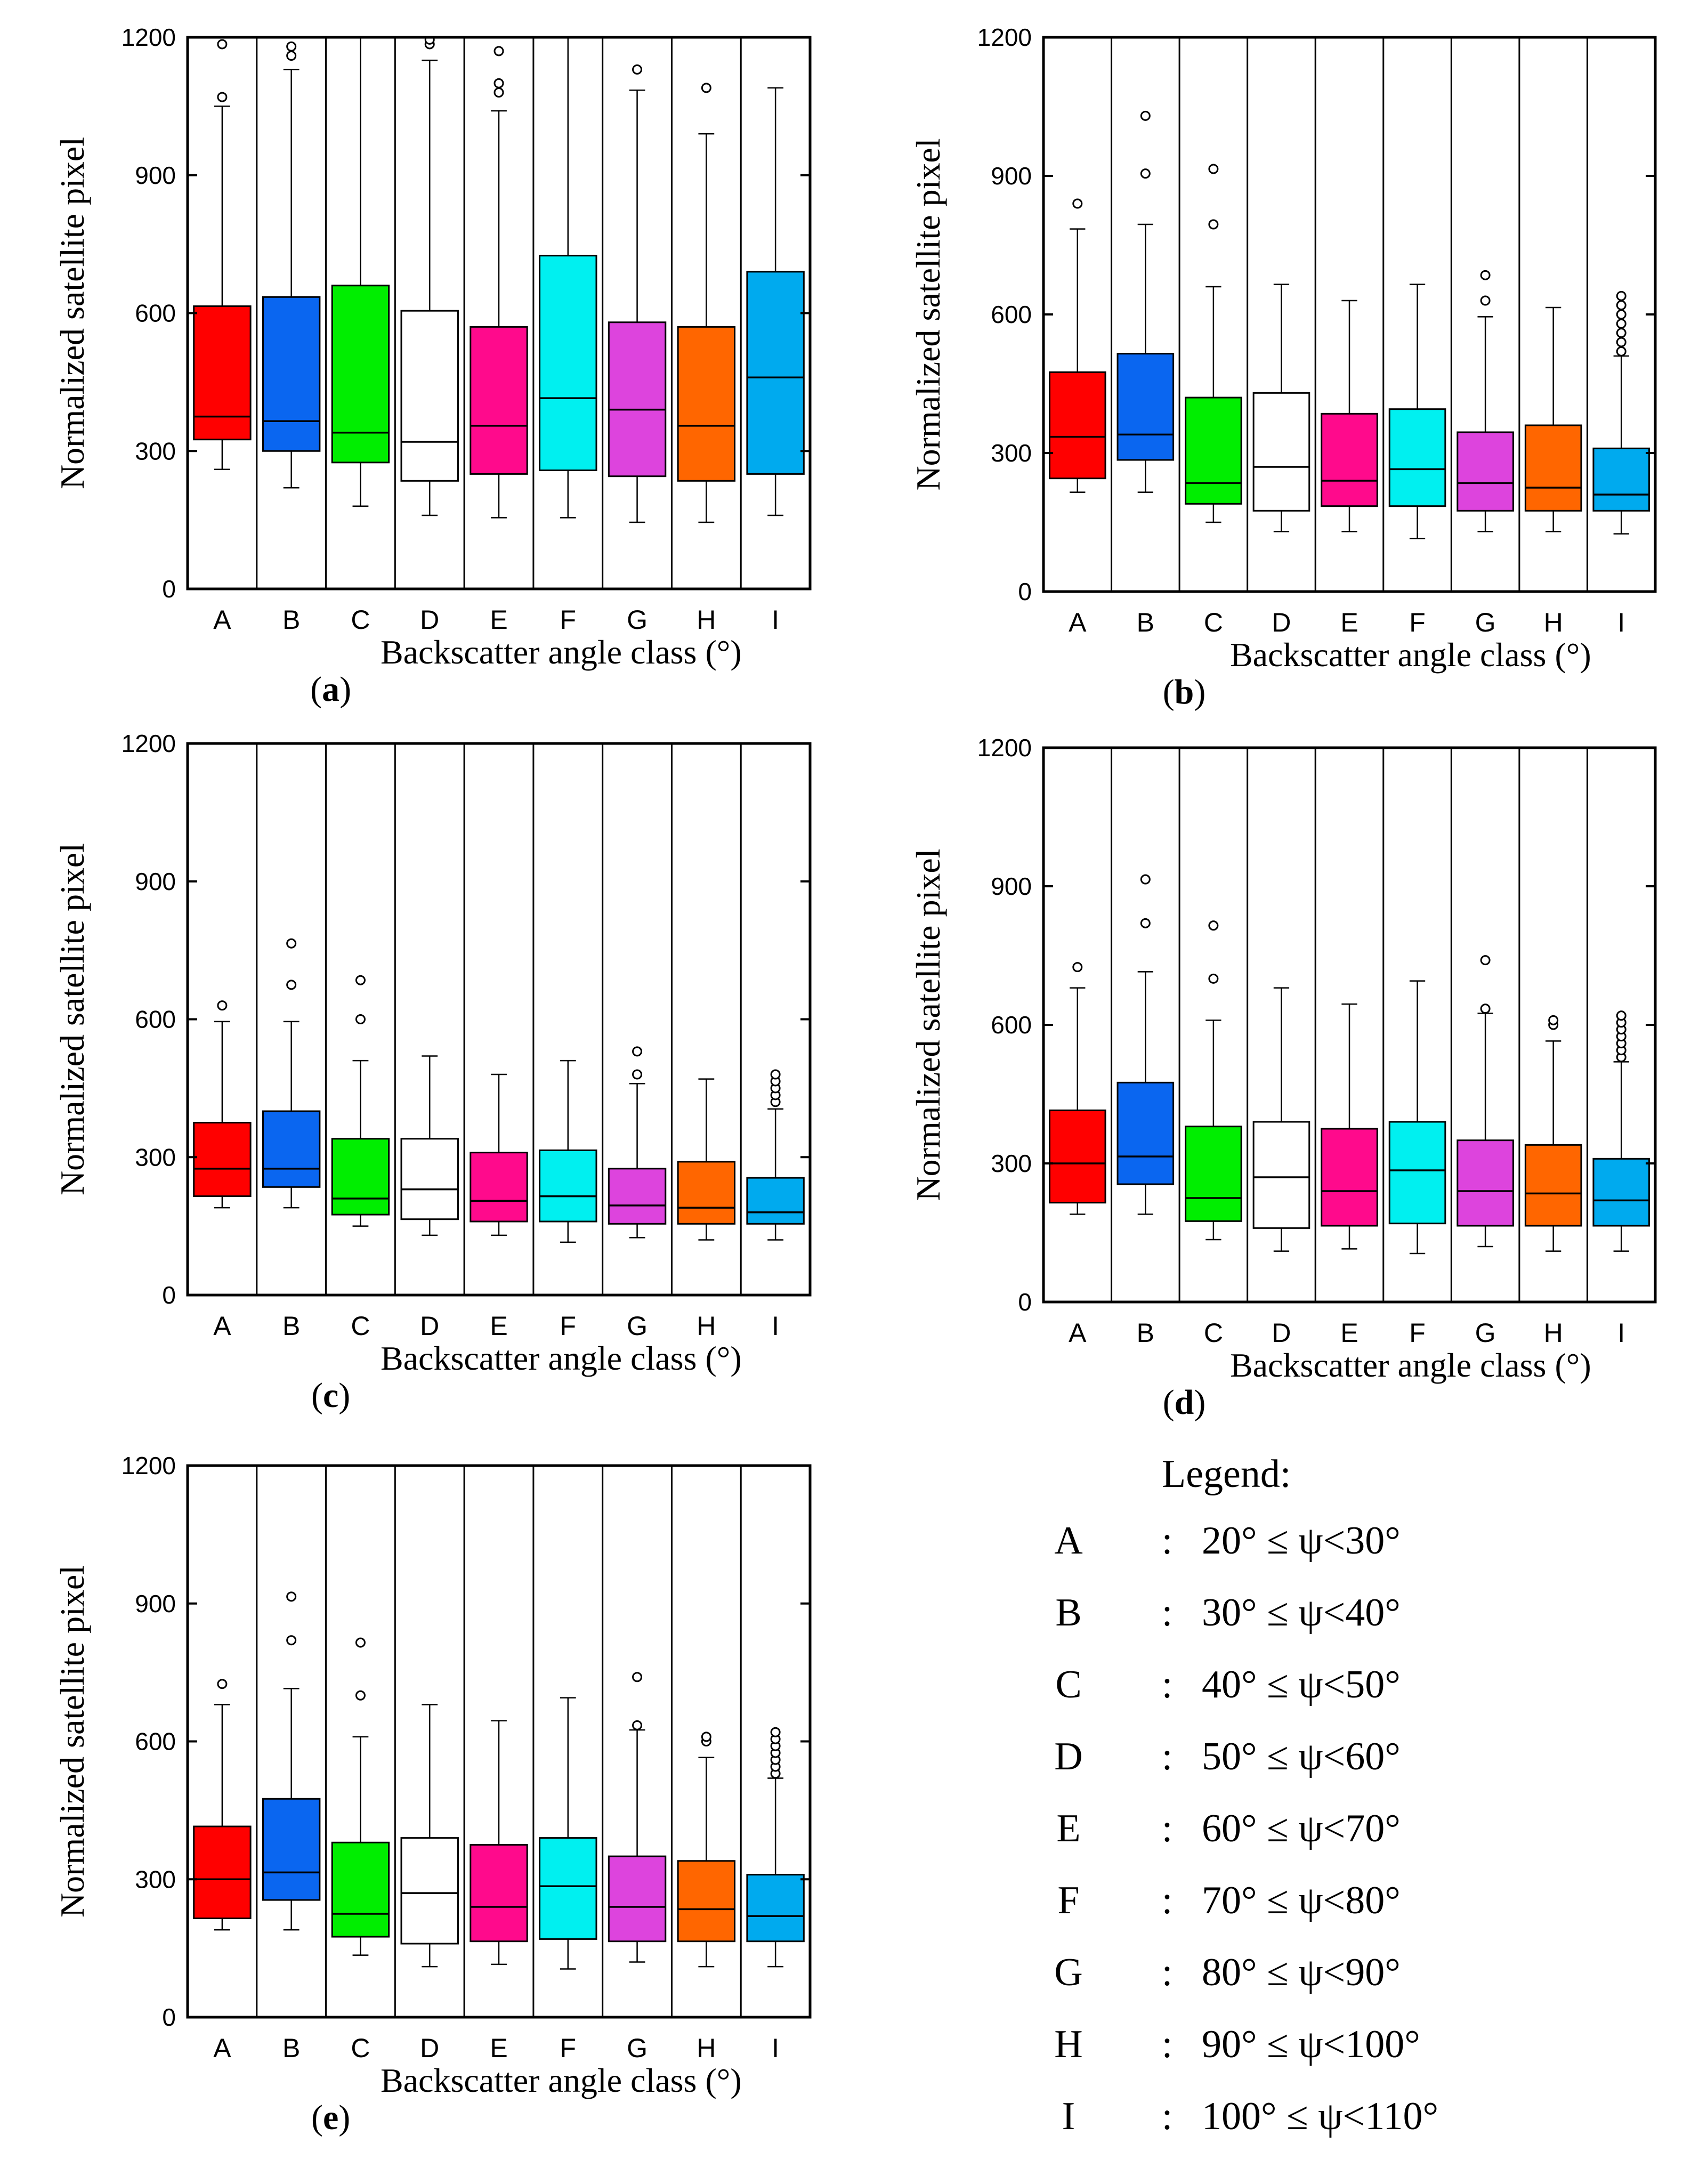 The image size is (1683, 2184). I want to click on box-H, so click(1553, 1133).